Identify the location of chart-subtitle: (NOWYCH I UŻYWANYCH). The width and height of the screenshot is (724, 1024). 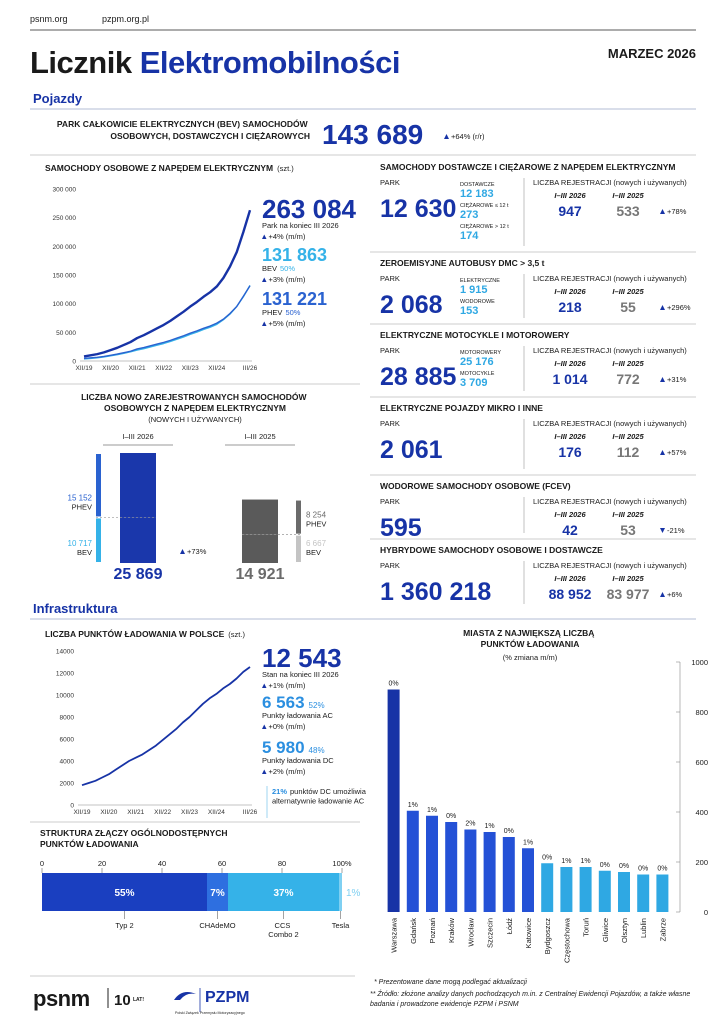
(195, 419).